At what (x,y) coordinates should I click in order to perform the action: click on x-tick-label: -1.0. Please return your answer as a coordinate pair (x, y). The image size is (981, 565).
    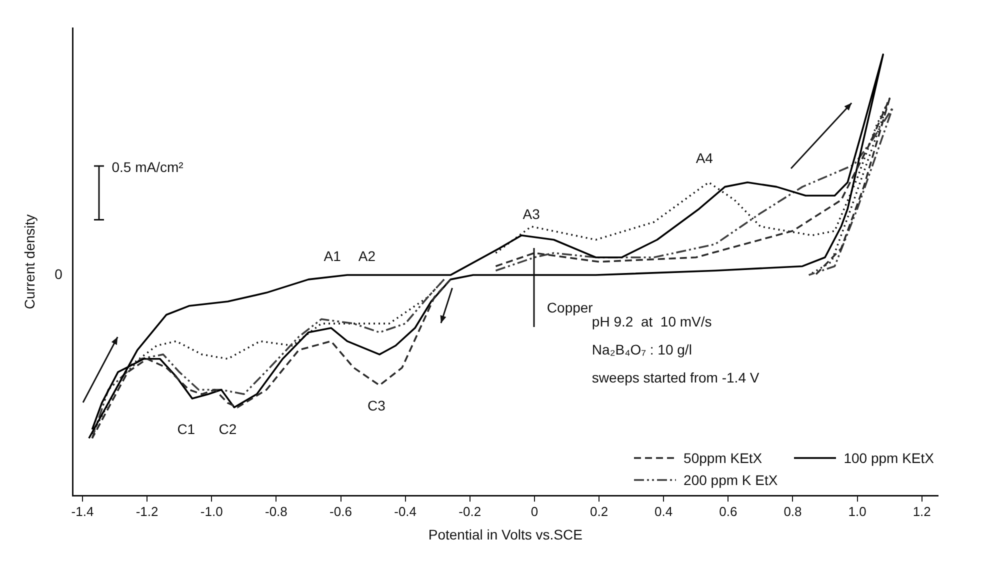
    Looking at the image, I should click on (211, 511).